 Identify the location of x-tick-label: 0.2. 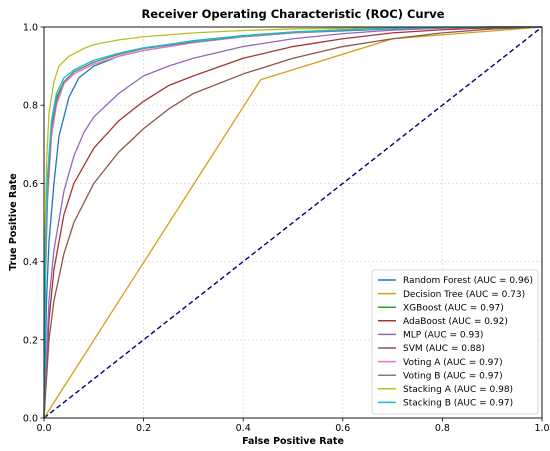
(143, 428).